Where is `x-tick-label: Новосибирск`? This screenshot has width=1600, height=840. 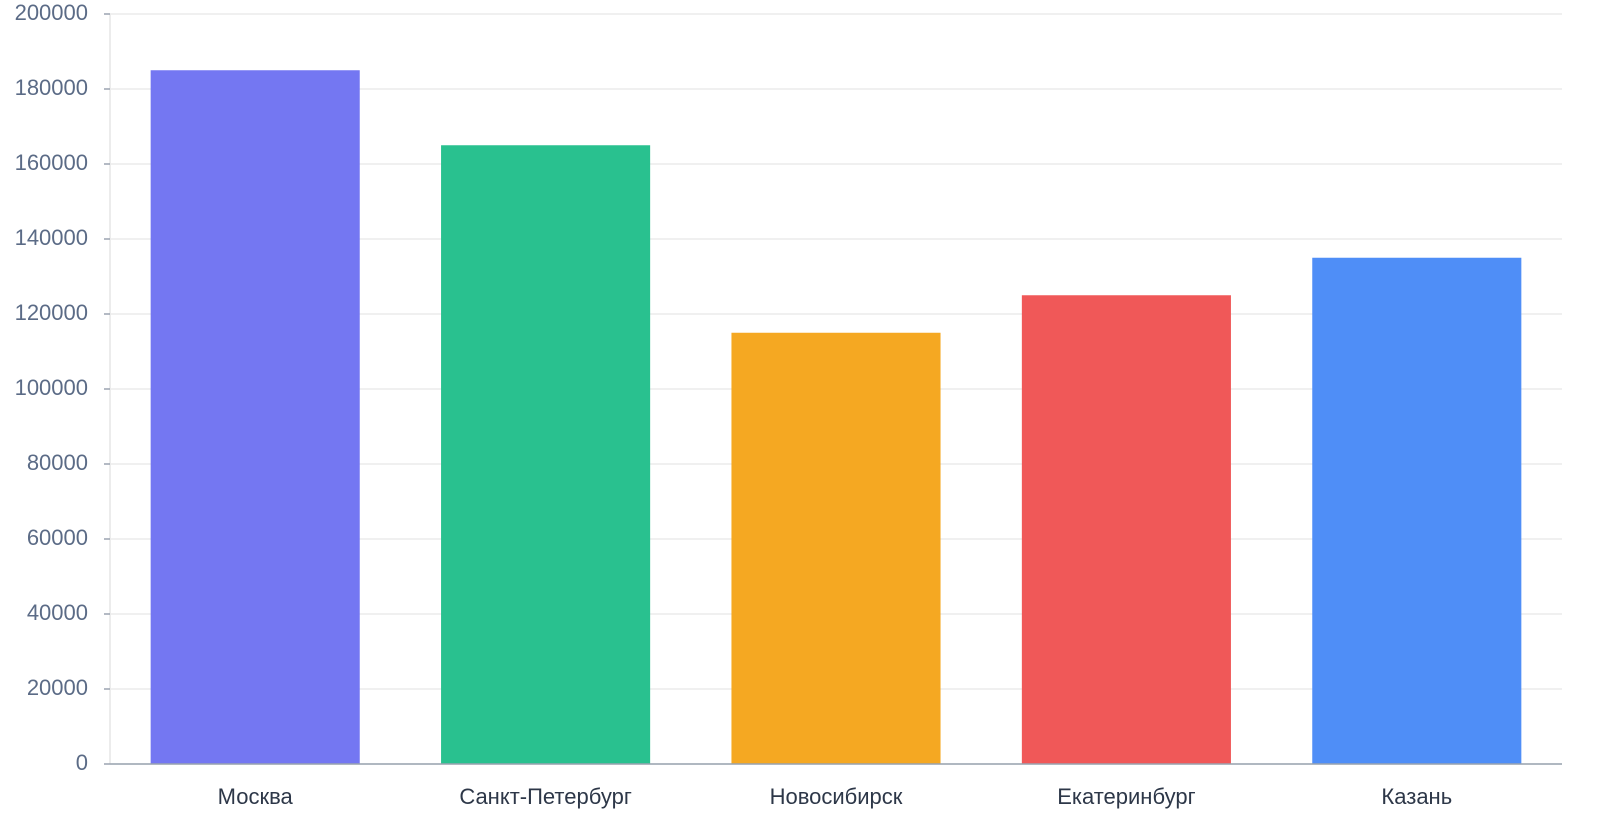
x-tick-label: Новосибирск is located at coordinates (836, 796).